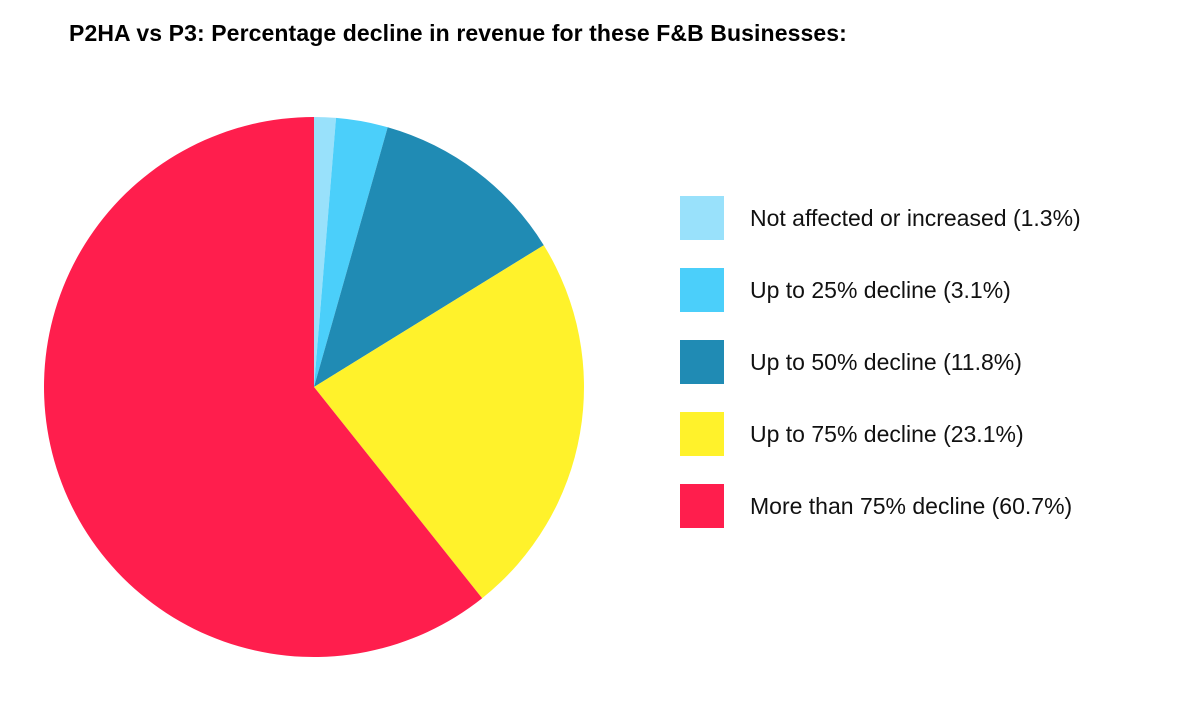 The width and height of the screenshot is (1200, 727). What do you see at coordinates (887, 433) in the screenshot?
I see `legend-label: Up to 75% decline (23.1%)` at bounding box center [887, 433].